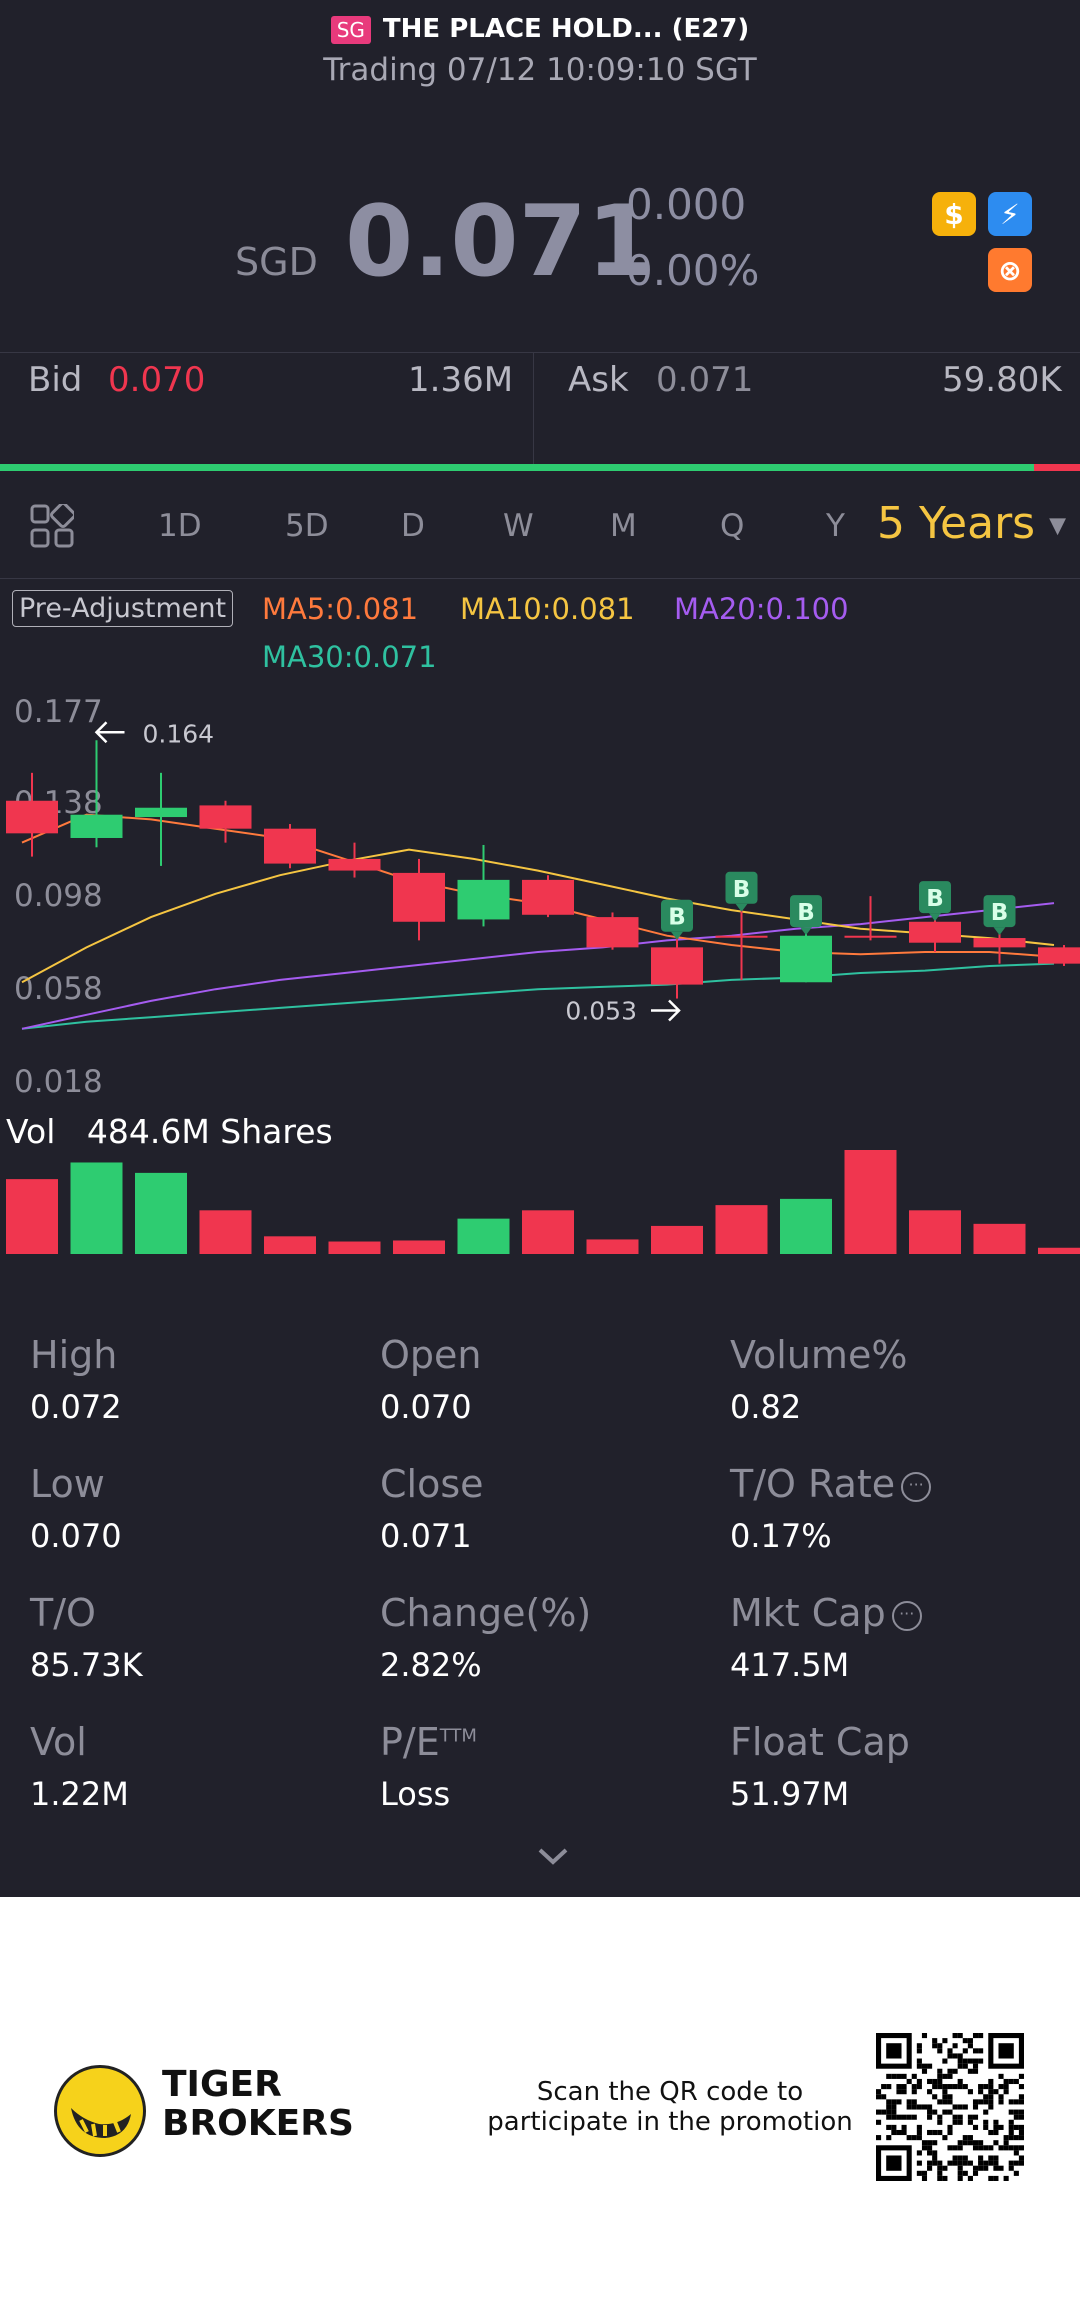 Image resolution: width=1080 pixels, height=2319 pixels. What do you see at coordinates (781, 1536) in the screenshot?
I see `stat-value-to-rate: 0.17%` at bounding box center [781, 1536].